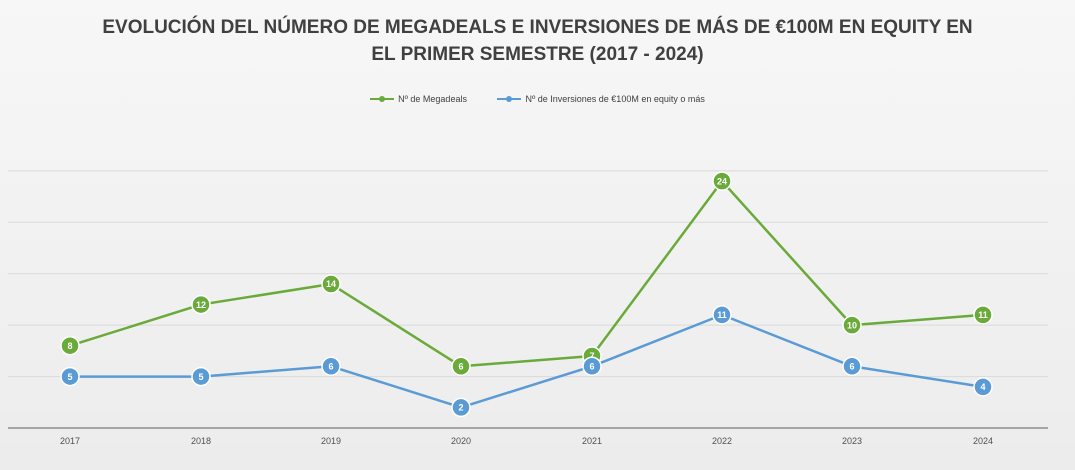 The image size is (1075, 470). Describe the element at coordinates (852, 441) in the screenshot. I see `x-tick-label-2023: 2023` at that location.